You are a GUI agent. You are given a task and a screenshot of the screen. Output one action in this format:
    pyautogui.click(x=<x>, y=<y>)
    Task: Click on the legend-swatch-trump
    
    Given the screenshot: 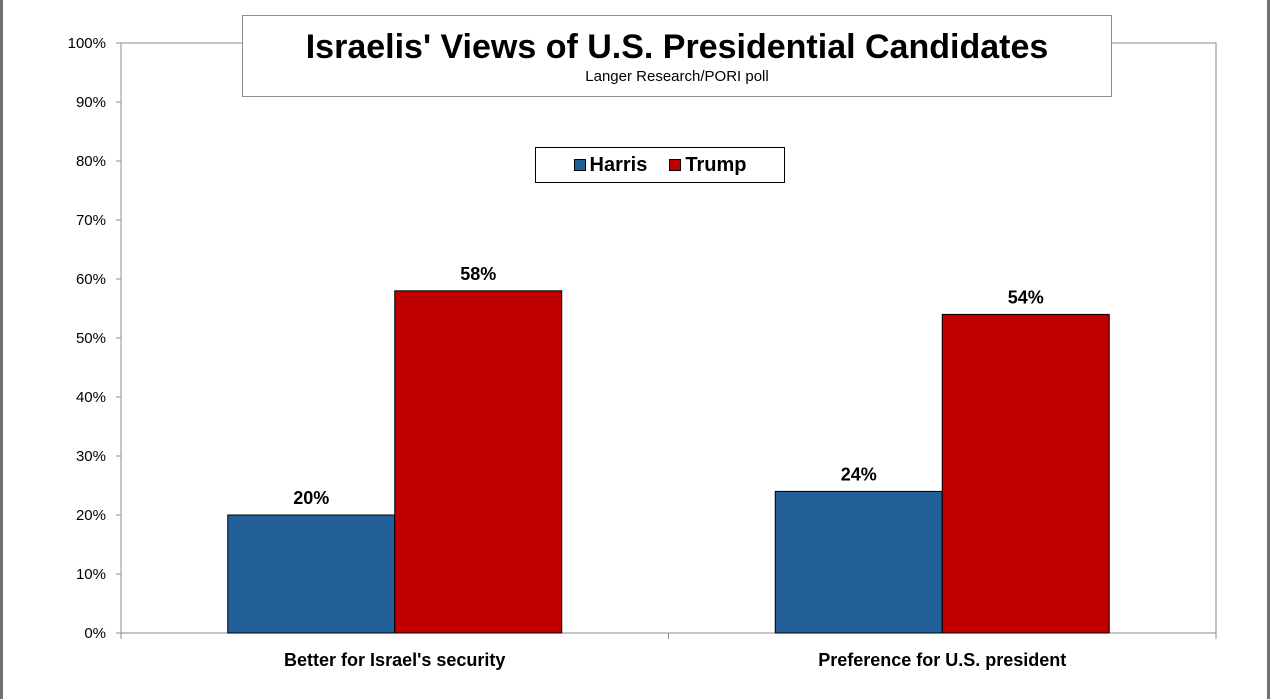 What is the action you would take?
    pyautogui.click(x=675, y=165)
    